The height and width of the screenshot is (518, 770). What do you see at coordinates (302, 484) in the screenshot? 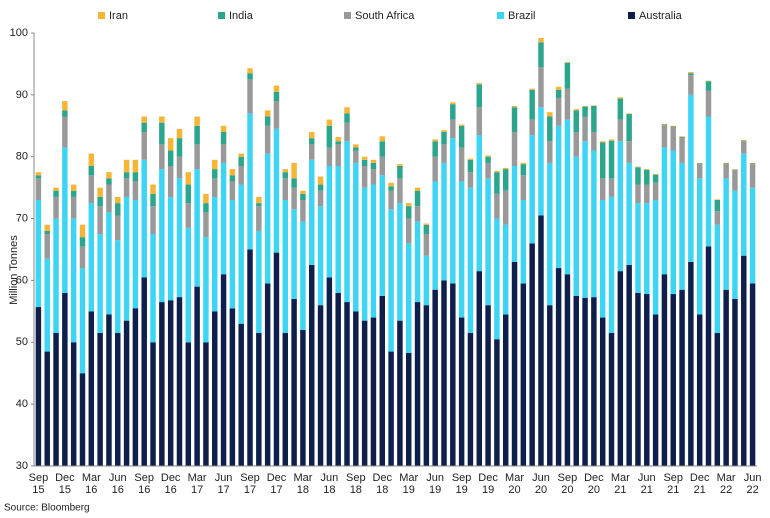
I see `x-tick-label: Mar 18` at bounding box center [302, 484].